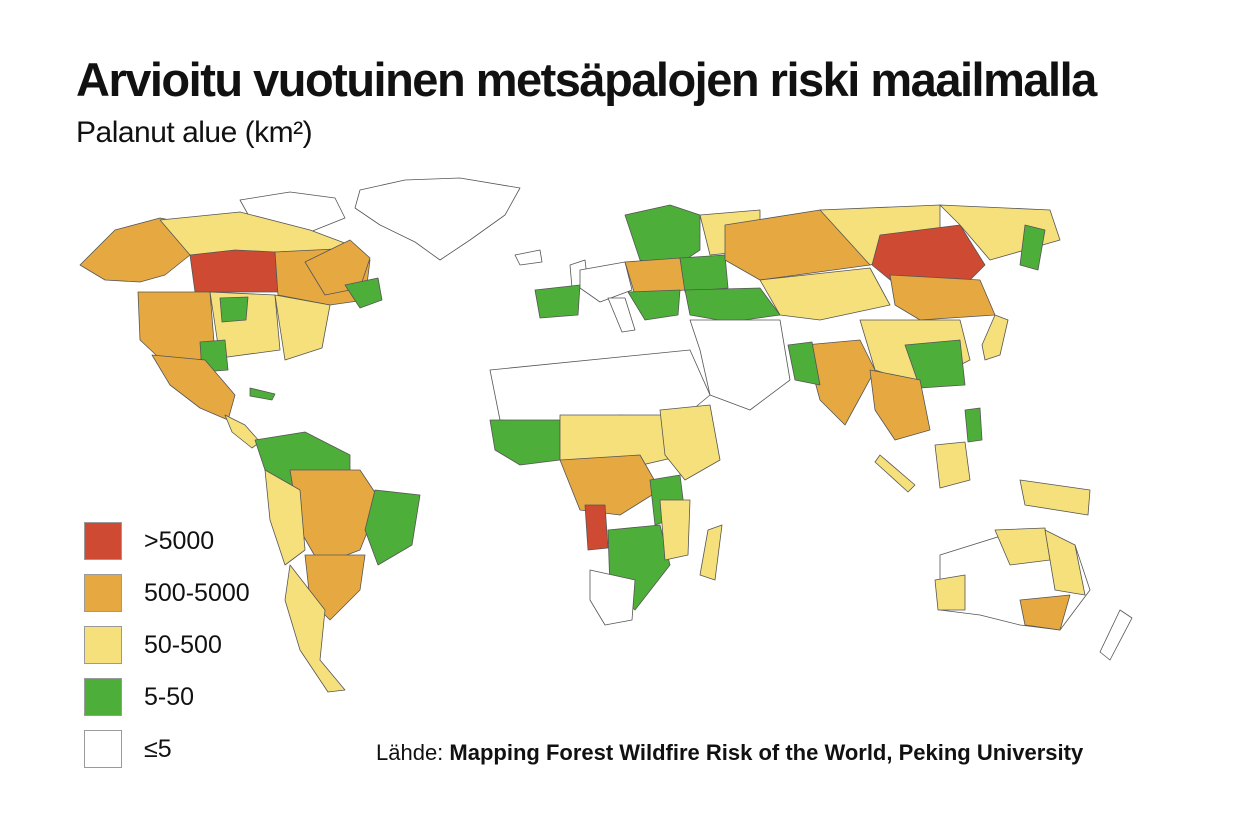 The width and height of the screenshot is (1240, 825). Describe the element at coordinates (942, 297) in the screenshot. I see `region-mongolia` at that location.